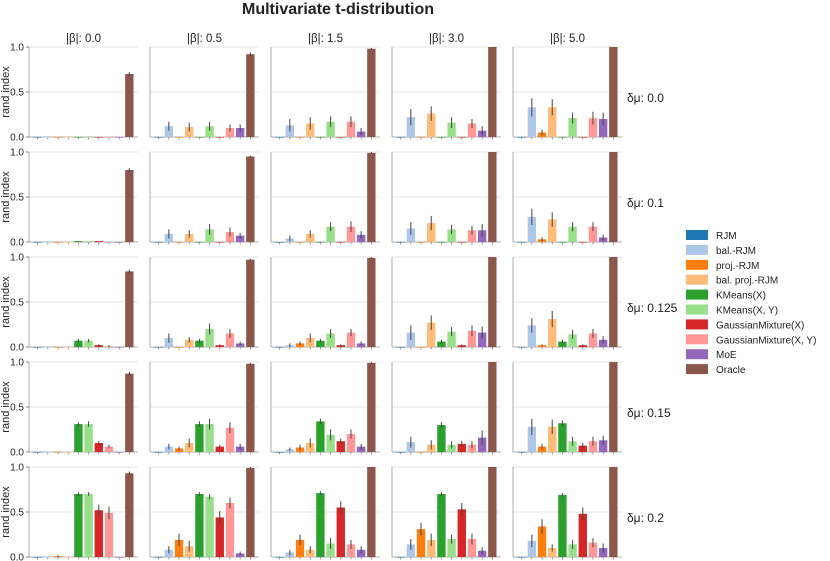 This screenshot has height=561, width=830. I want to click on panel-r4-c0: 0.0 0.5 1.0, so click(74, 512).